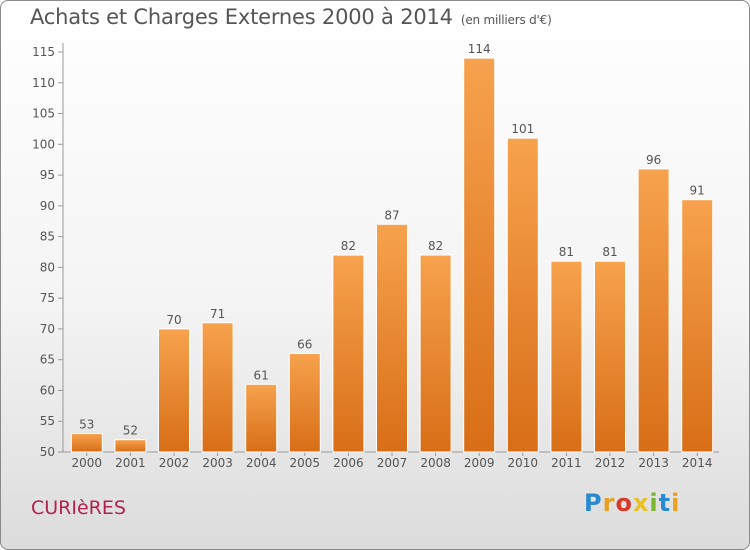 The width and height of the screenshot is (750, 550). Describe the element at coordinates (479, 49) in the screenshot. I see `data-label-2009: 114` at that location.